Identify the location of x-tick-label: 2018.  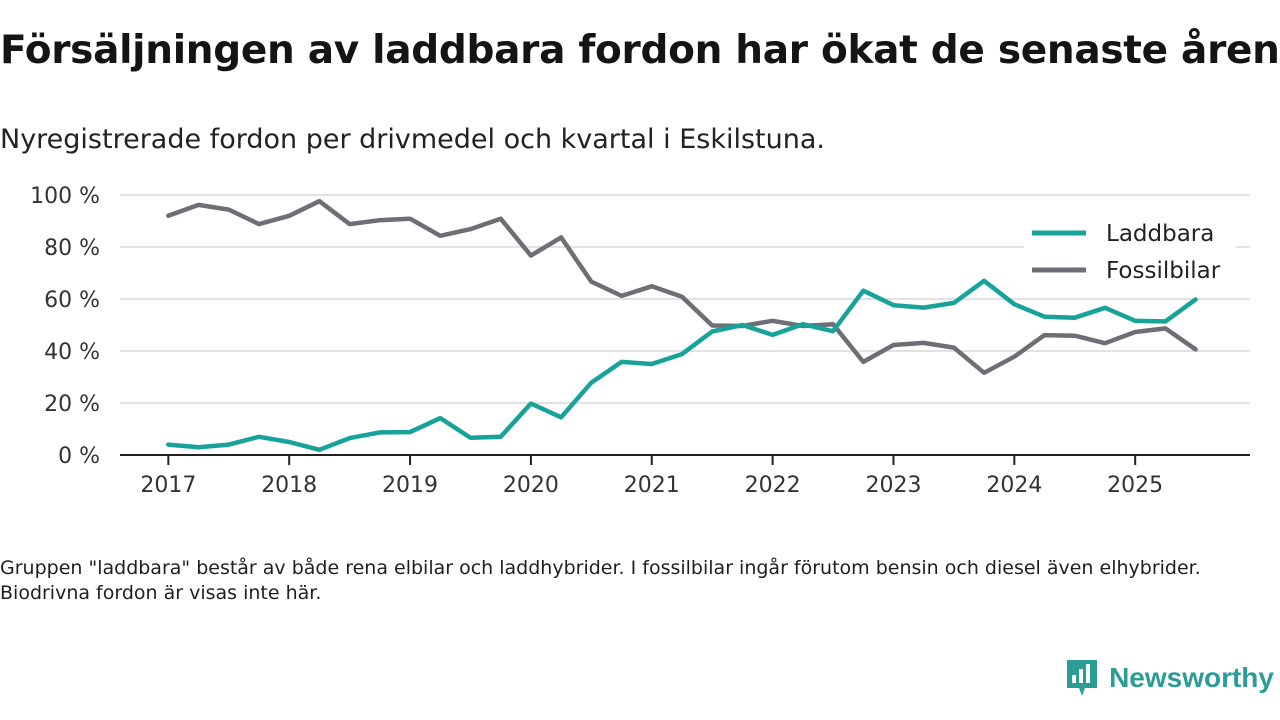
(289, 485).